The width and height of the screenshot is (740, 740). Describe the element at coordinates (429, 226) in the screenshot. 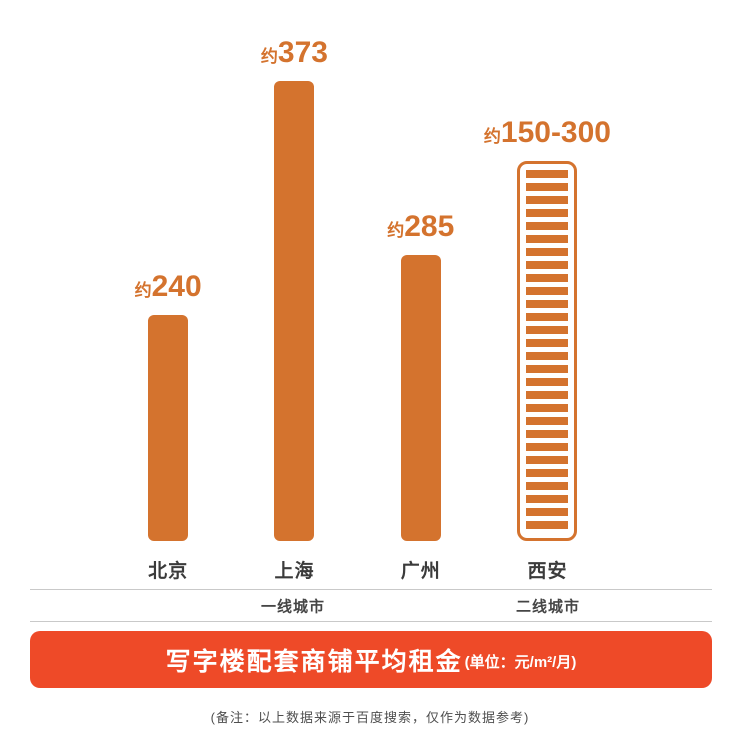

I see `value-number: 285` at that location.